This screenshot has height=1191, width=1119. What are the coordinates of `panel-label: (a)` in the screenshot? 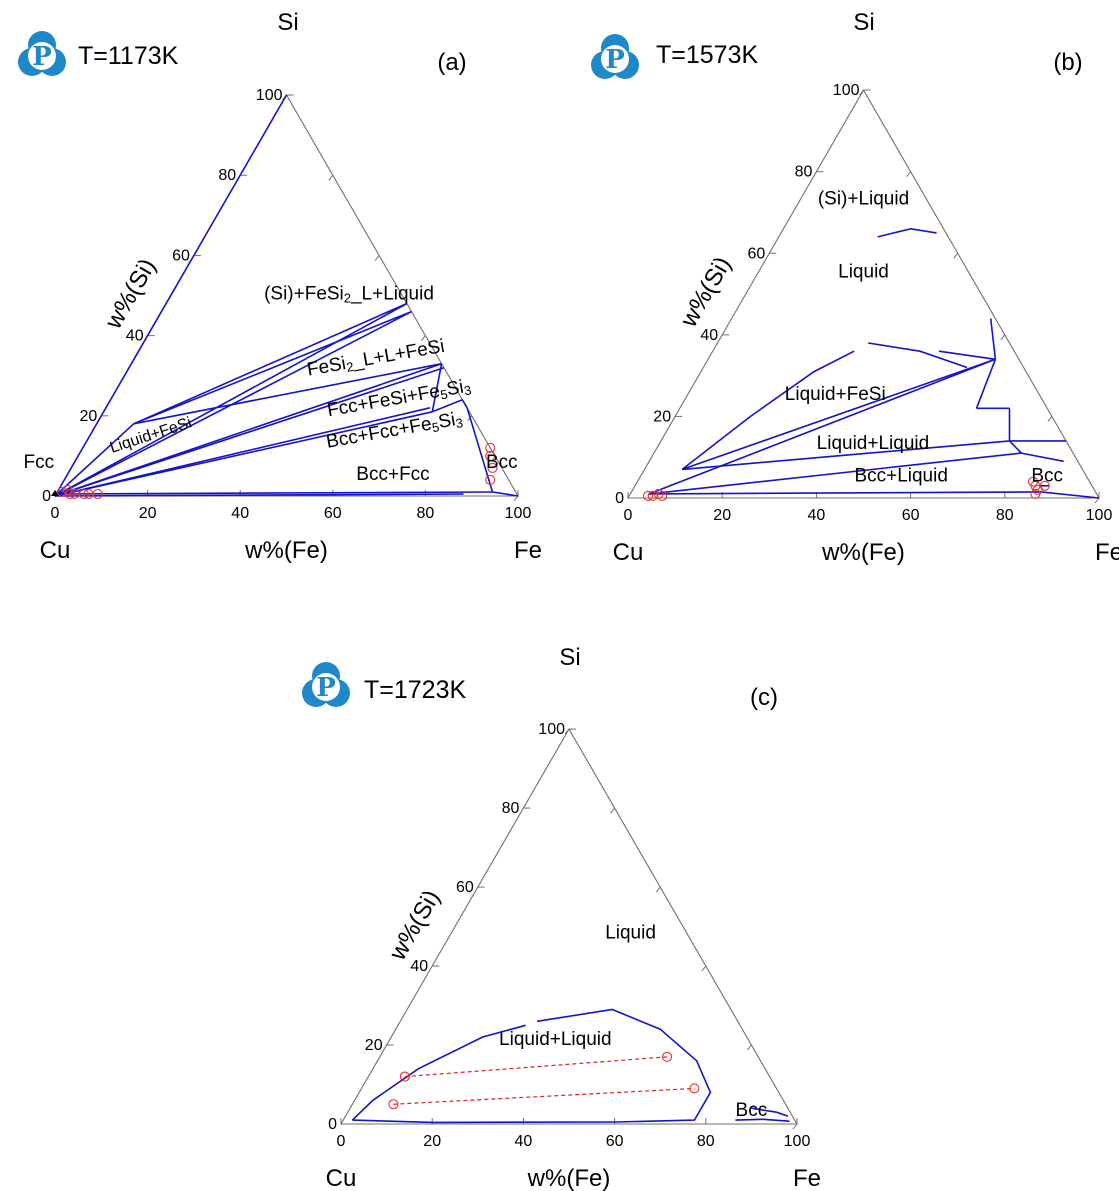 It's located at (451, 62).